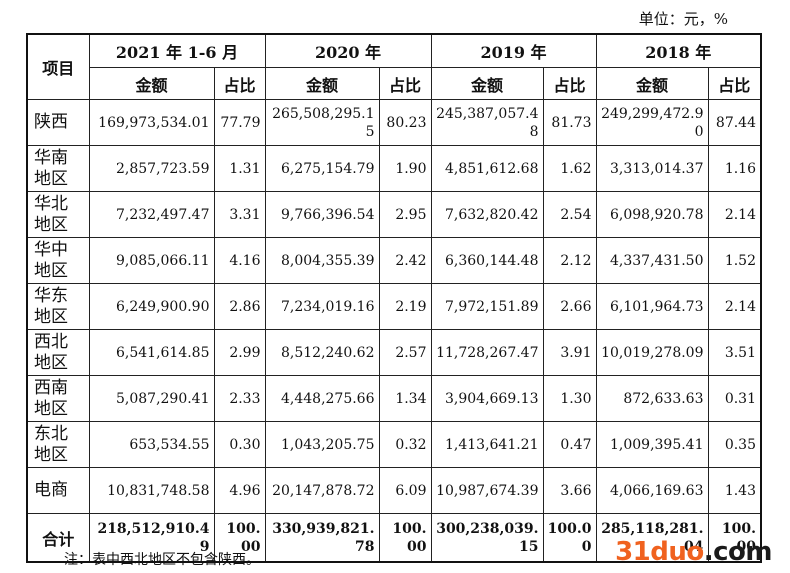  Describe the element at coordinates (58, 122) in the screenshot. I see `region-name: 陕西` at that location.